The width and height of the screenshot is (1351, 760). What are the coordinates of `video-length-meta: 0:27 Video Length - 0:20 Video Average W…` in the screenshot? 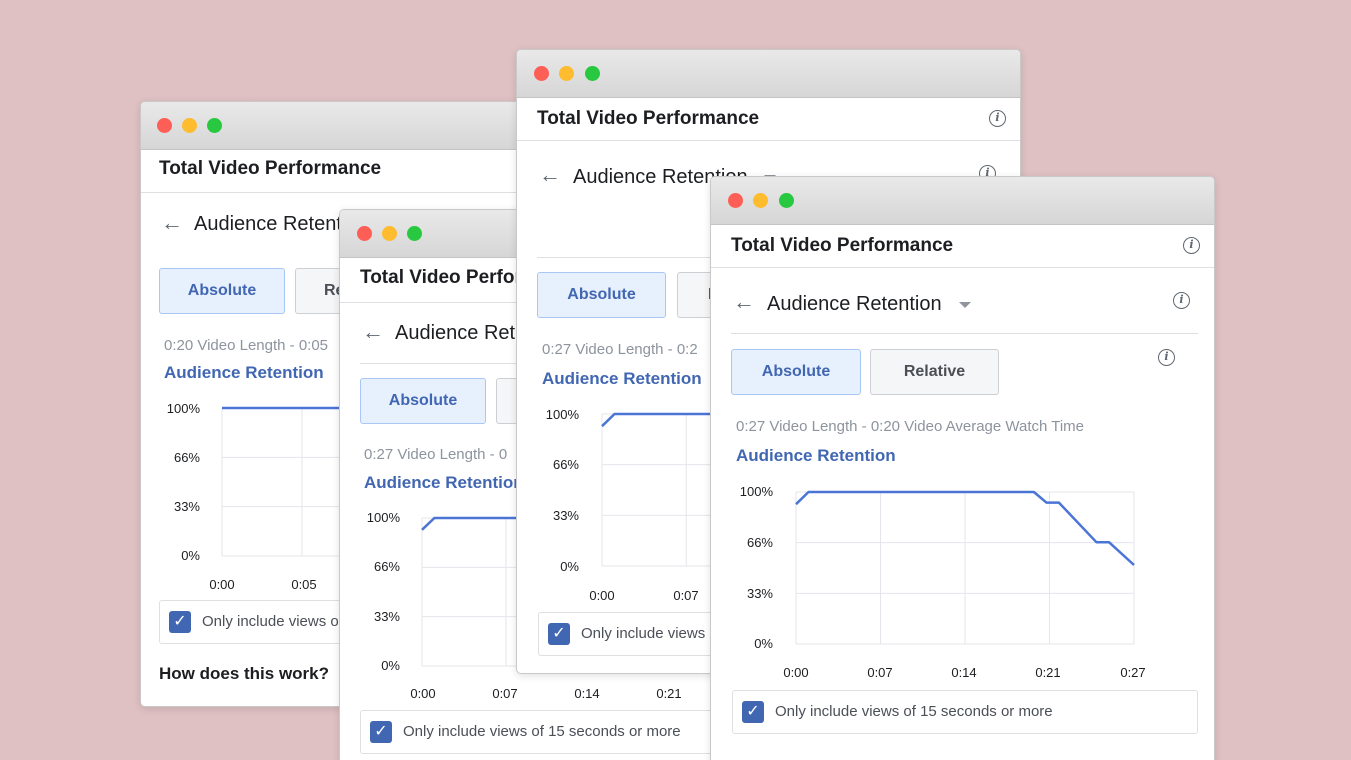 It's located at (910, 426).